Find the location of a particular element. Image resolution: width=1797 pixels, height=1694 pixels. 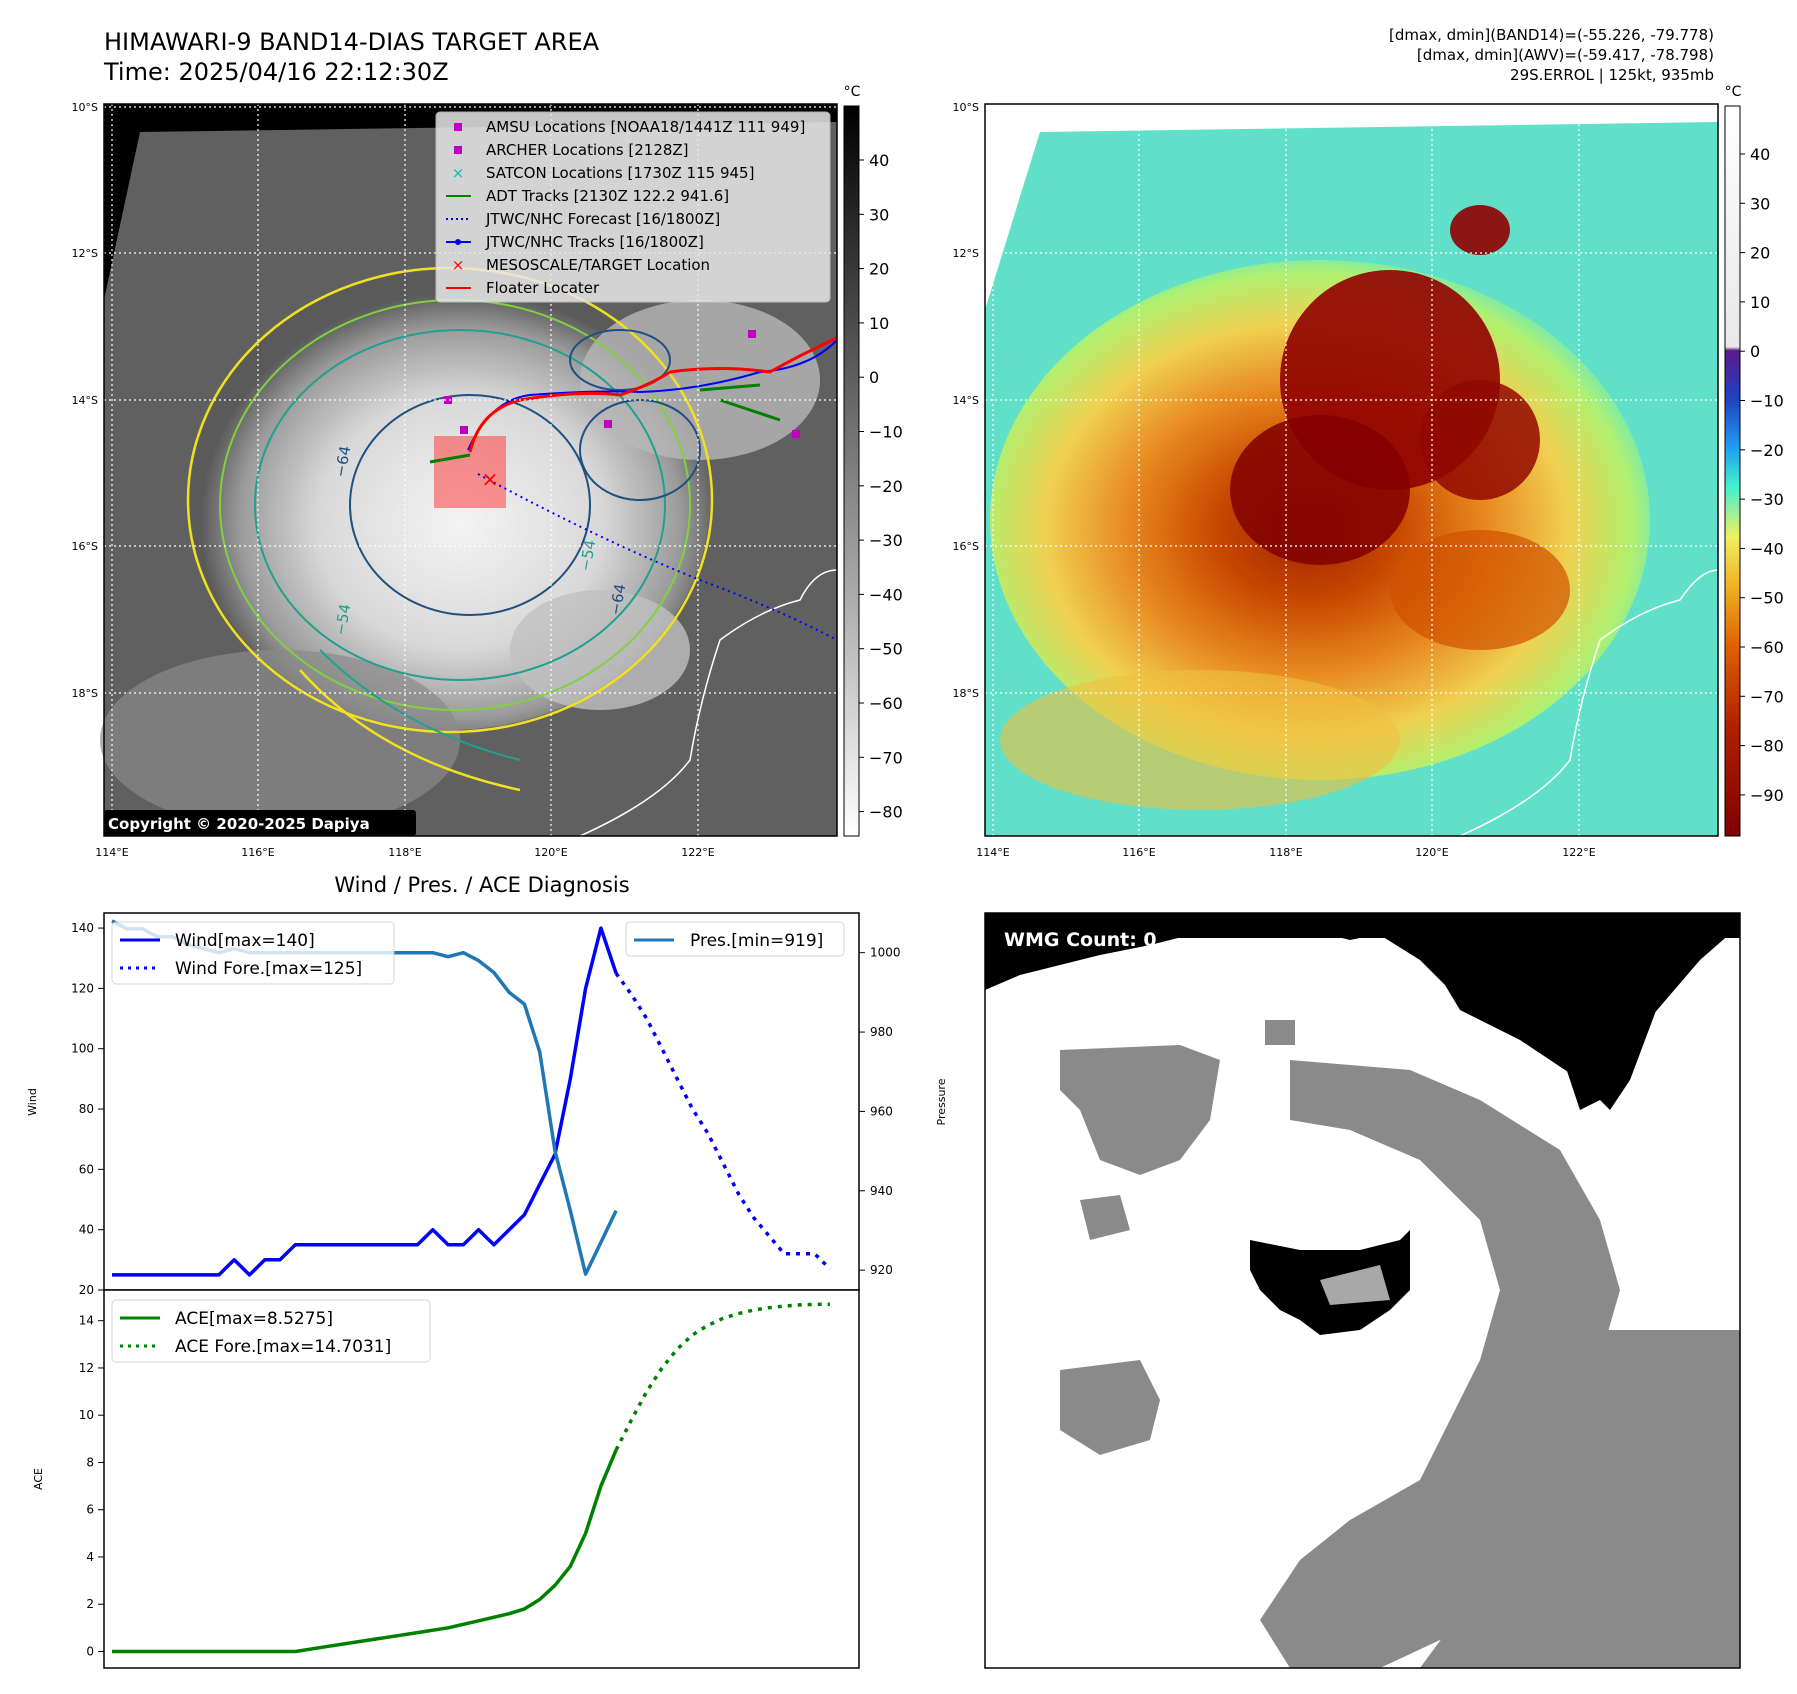

color-colorbar-unit: °C is located at coordinates (1733, 92).